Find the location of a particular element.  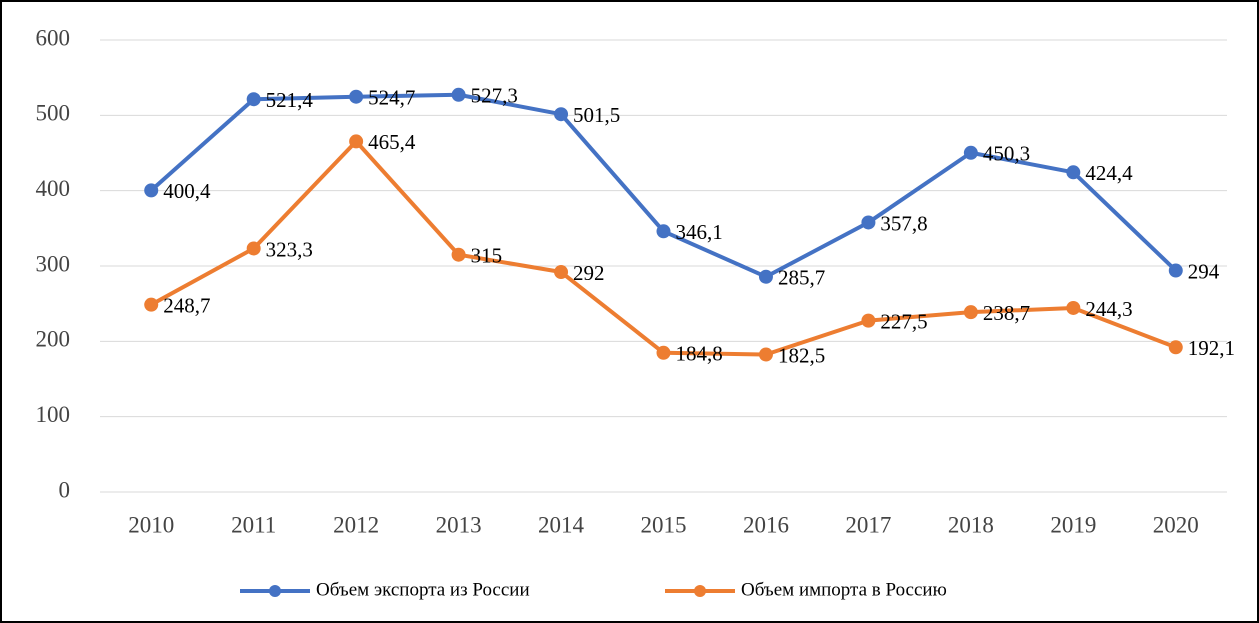

data-label: 227,5 is located at coordinates (903, 321).